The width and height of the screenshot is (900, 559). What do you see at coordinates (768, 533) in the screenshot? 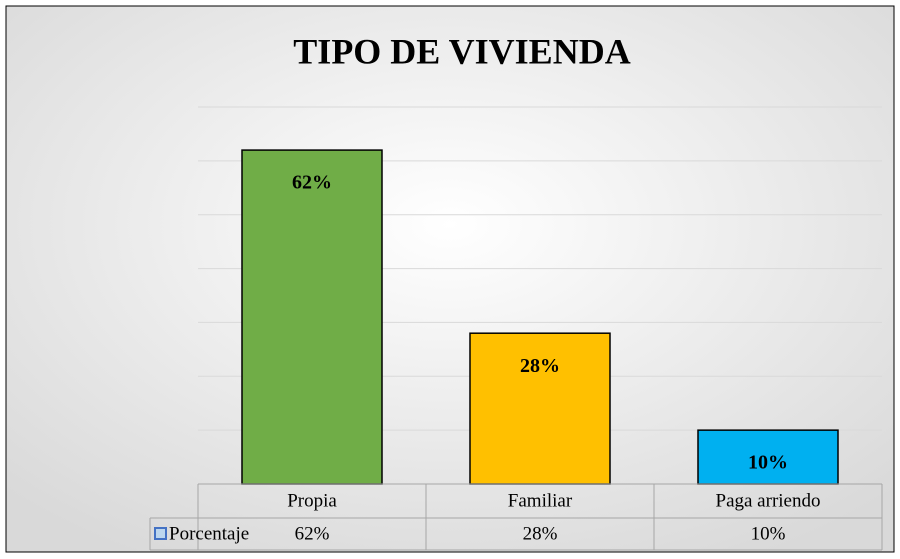
I see `table-value: 10%` at bounding box center [768, 533].